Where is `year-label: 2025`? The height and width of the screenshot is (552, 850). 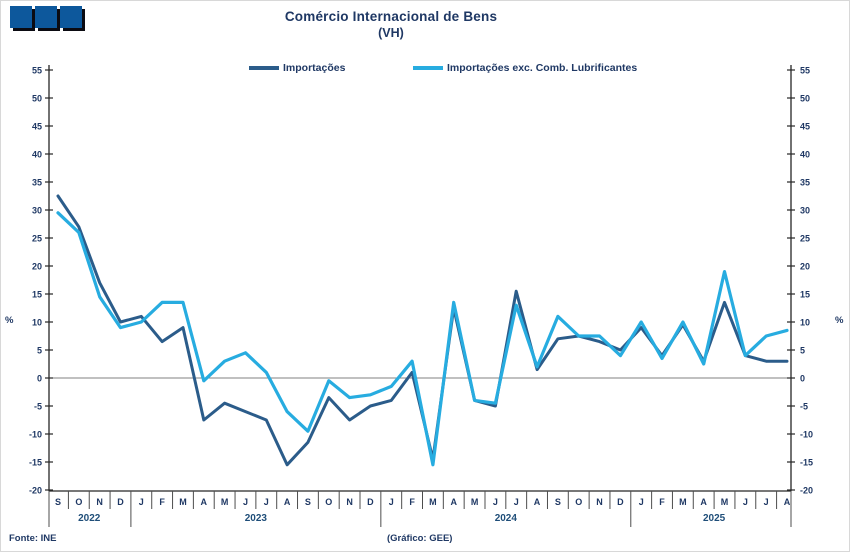
year-label: 2025 is located at coordinates (714, 518).